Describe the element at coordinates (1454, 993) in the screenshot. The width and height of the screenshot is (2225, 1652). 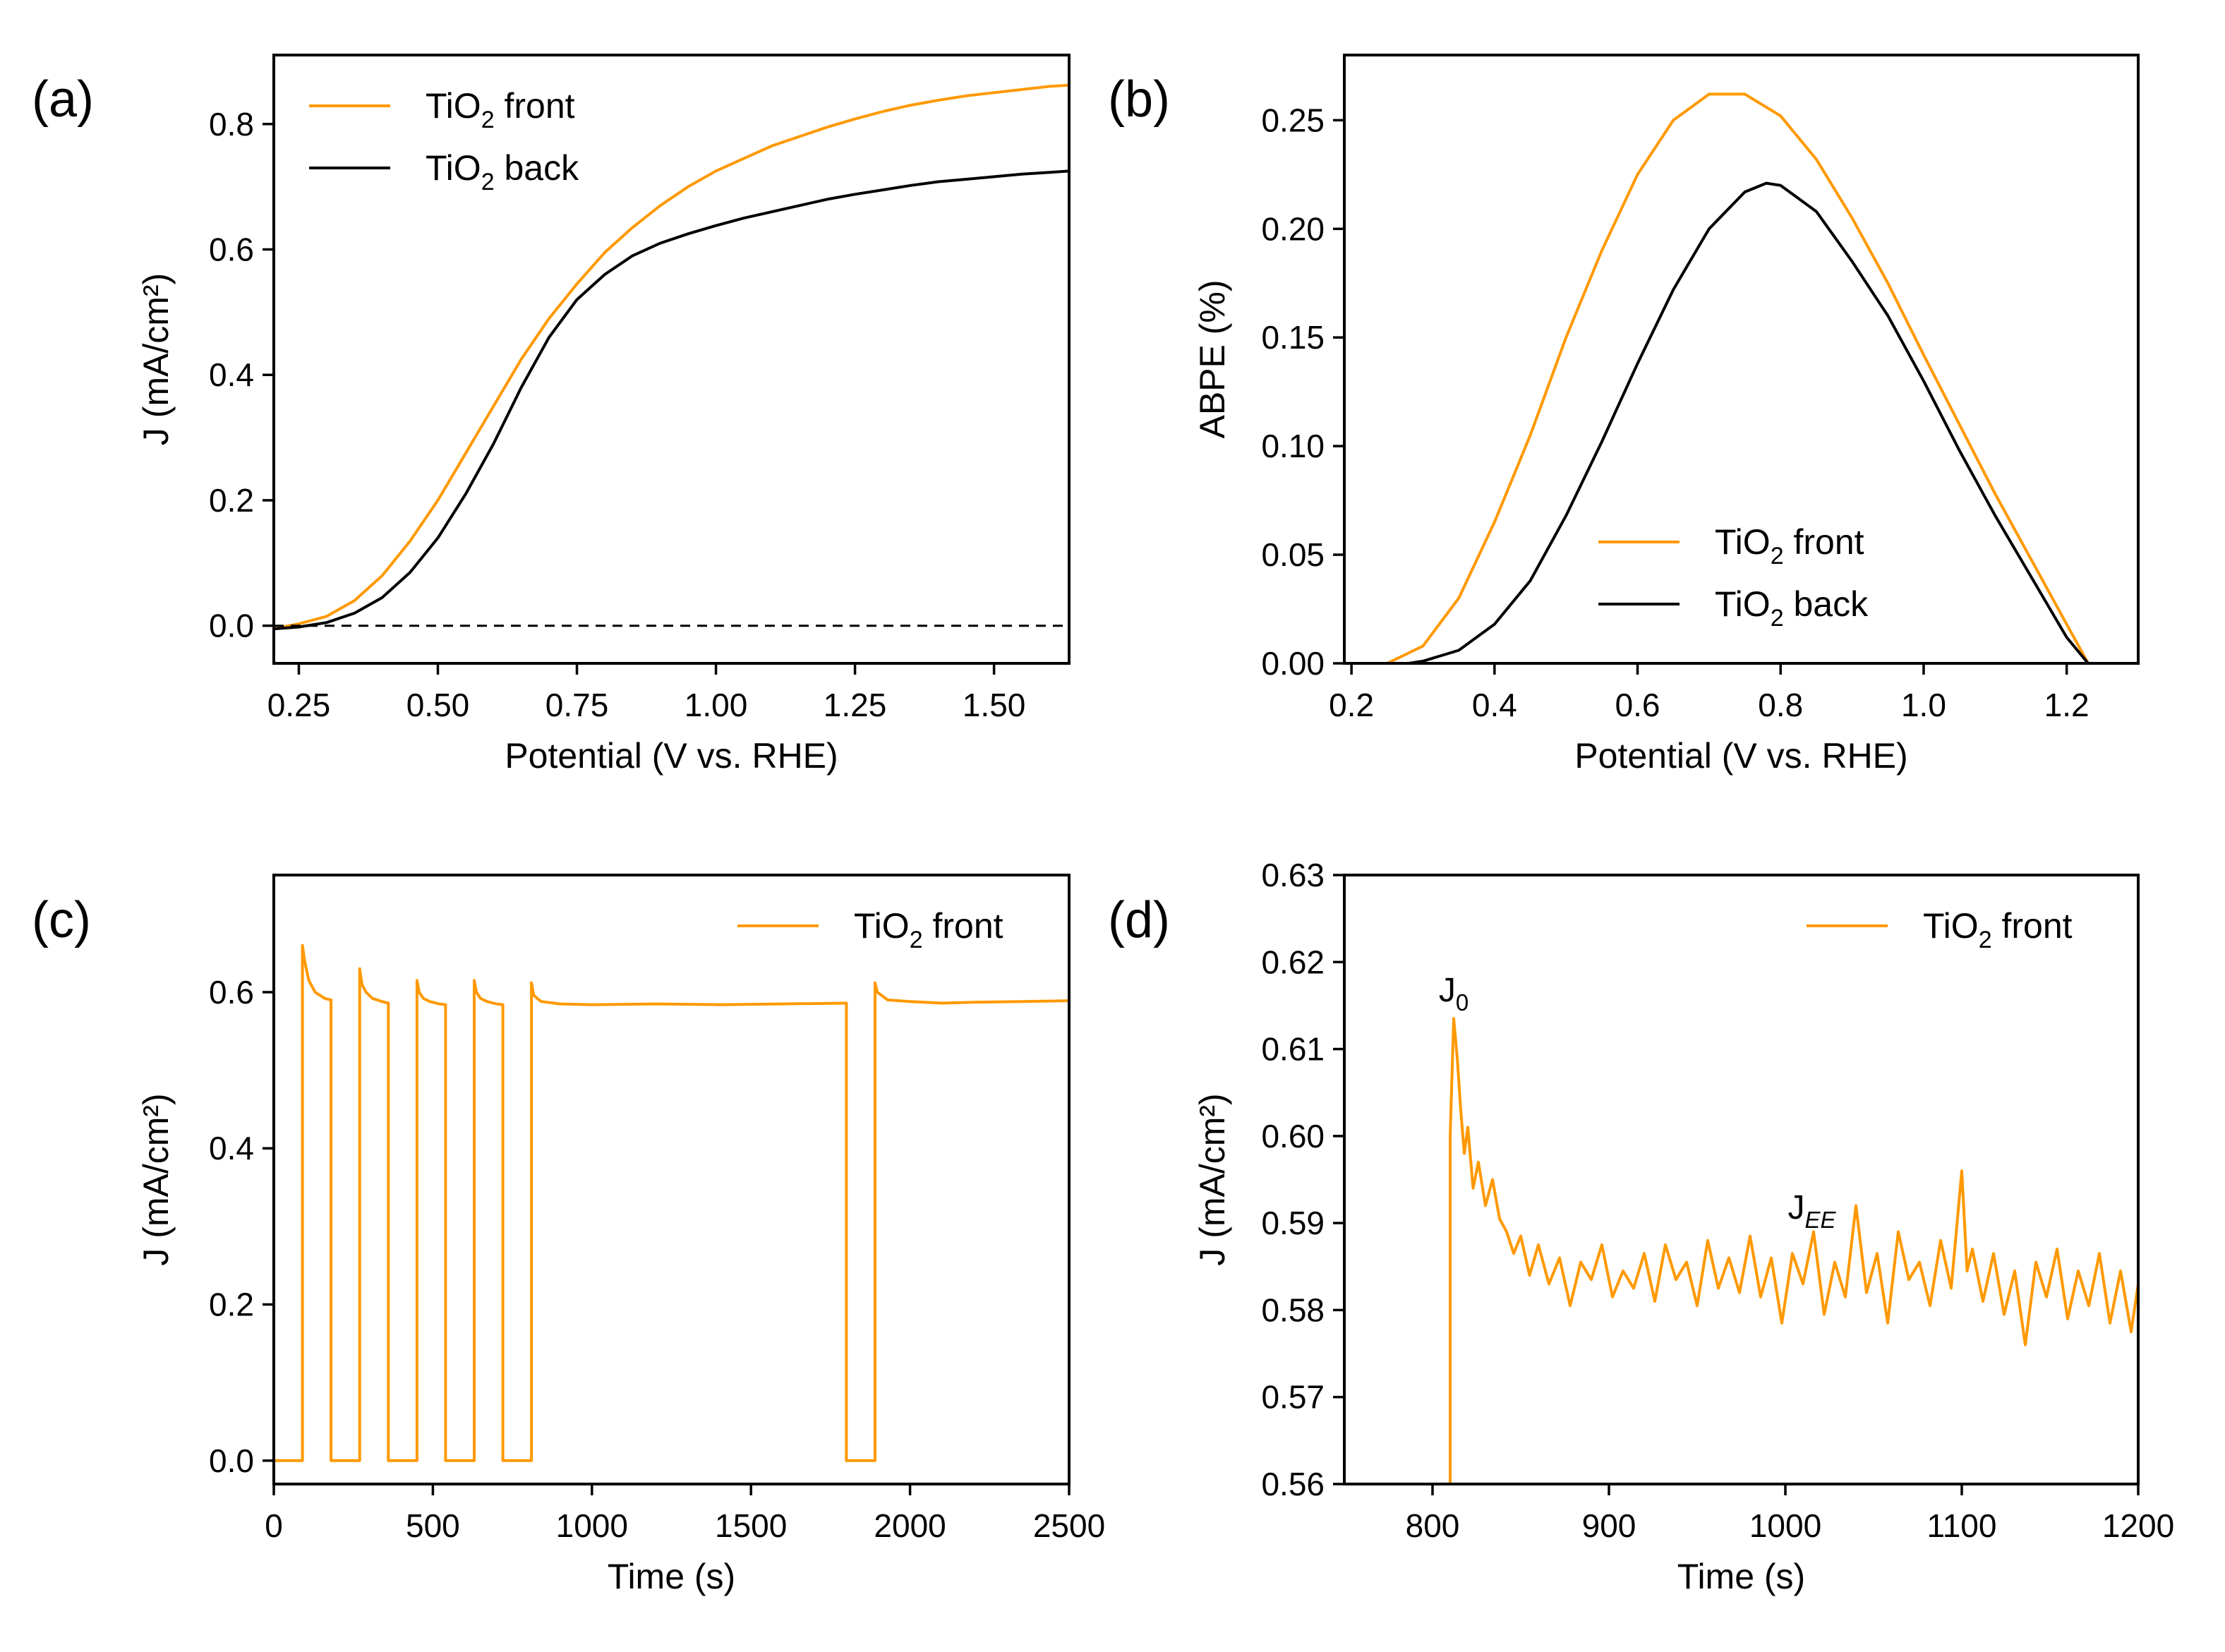
I see `annotation-d-0: J0` at that location.